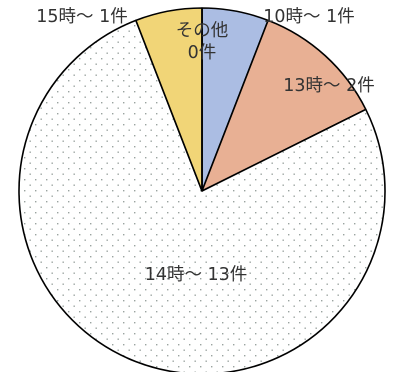 Image resolution: width=406 pixels, height=372 pixels. What do you see at coordinates (202, 31) in the screenshot?
I see `slice-label-line: その他` at bounding box center [202, 31].